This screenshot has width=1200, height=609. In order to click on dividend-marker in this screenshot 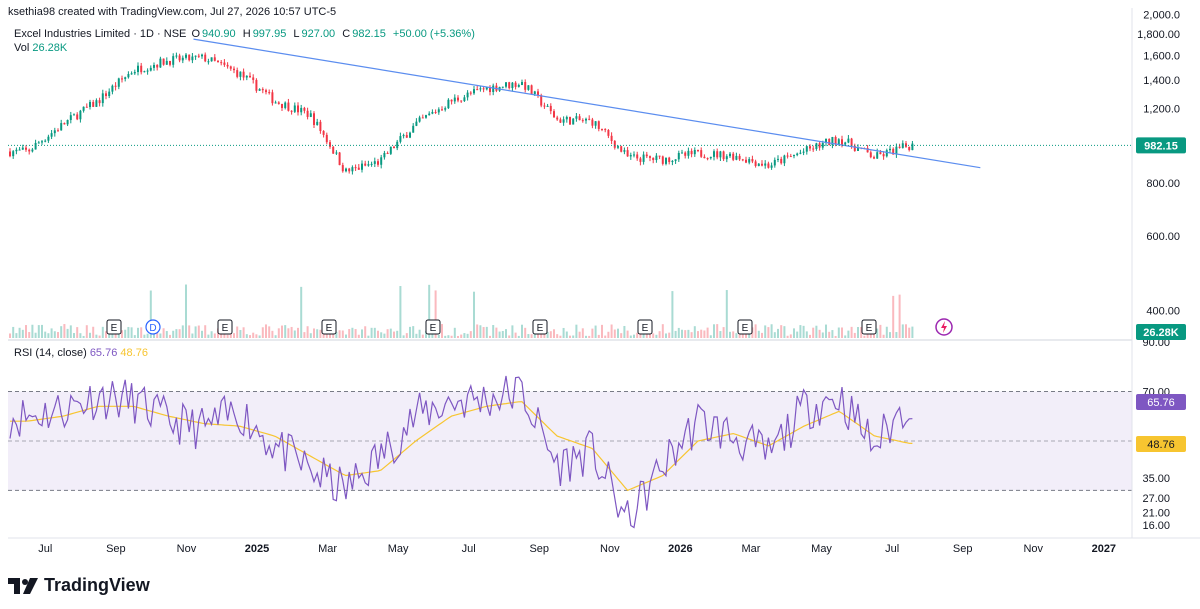, I will do `click(153, 327)`.